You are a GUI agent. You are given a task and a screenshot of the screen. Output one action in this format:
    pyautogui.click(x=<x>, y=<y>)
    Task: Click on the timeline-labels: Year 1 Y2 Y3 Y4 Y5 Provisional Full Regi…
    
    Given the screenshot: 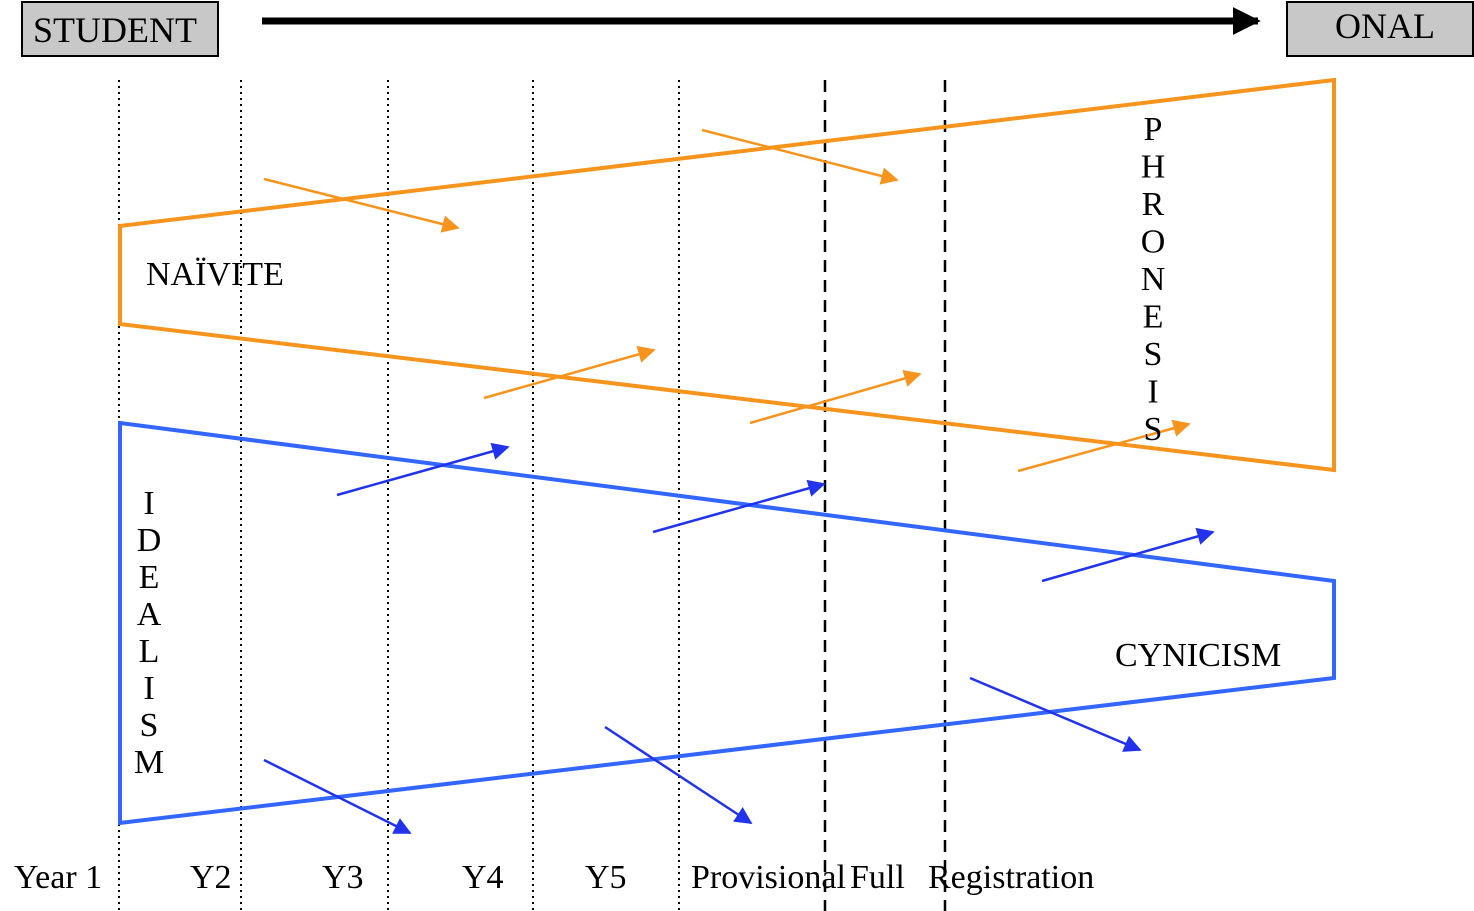 What is the action you would take?
    pyautogui.click(x=554, y=877)
    